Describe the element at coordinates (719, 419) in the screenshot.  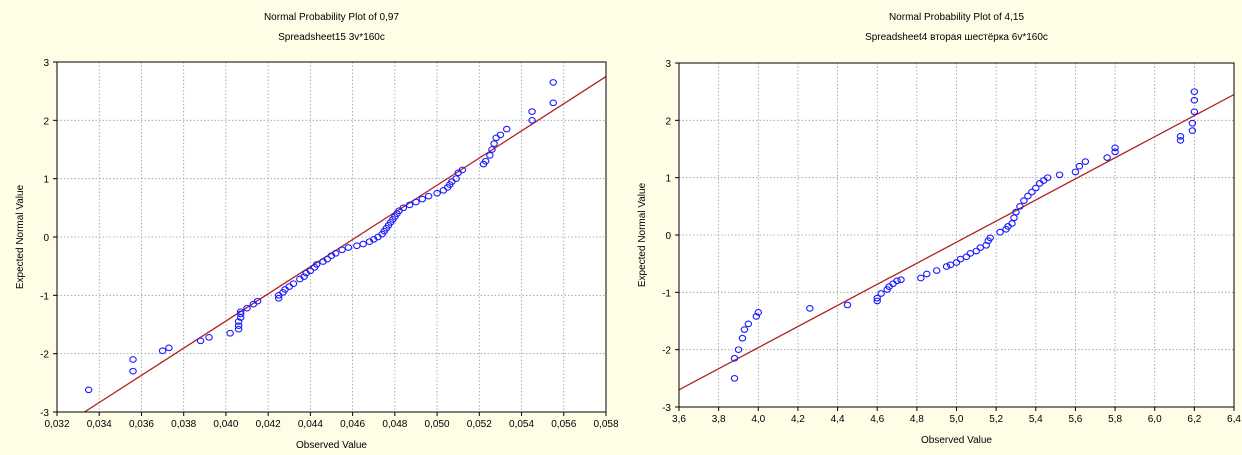
I see `x-tick-label: 3,8` at that location.